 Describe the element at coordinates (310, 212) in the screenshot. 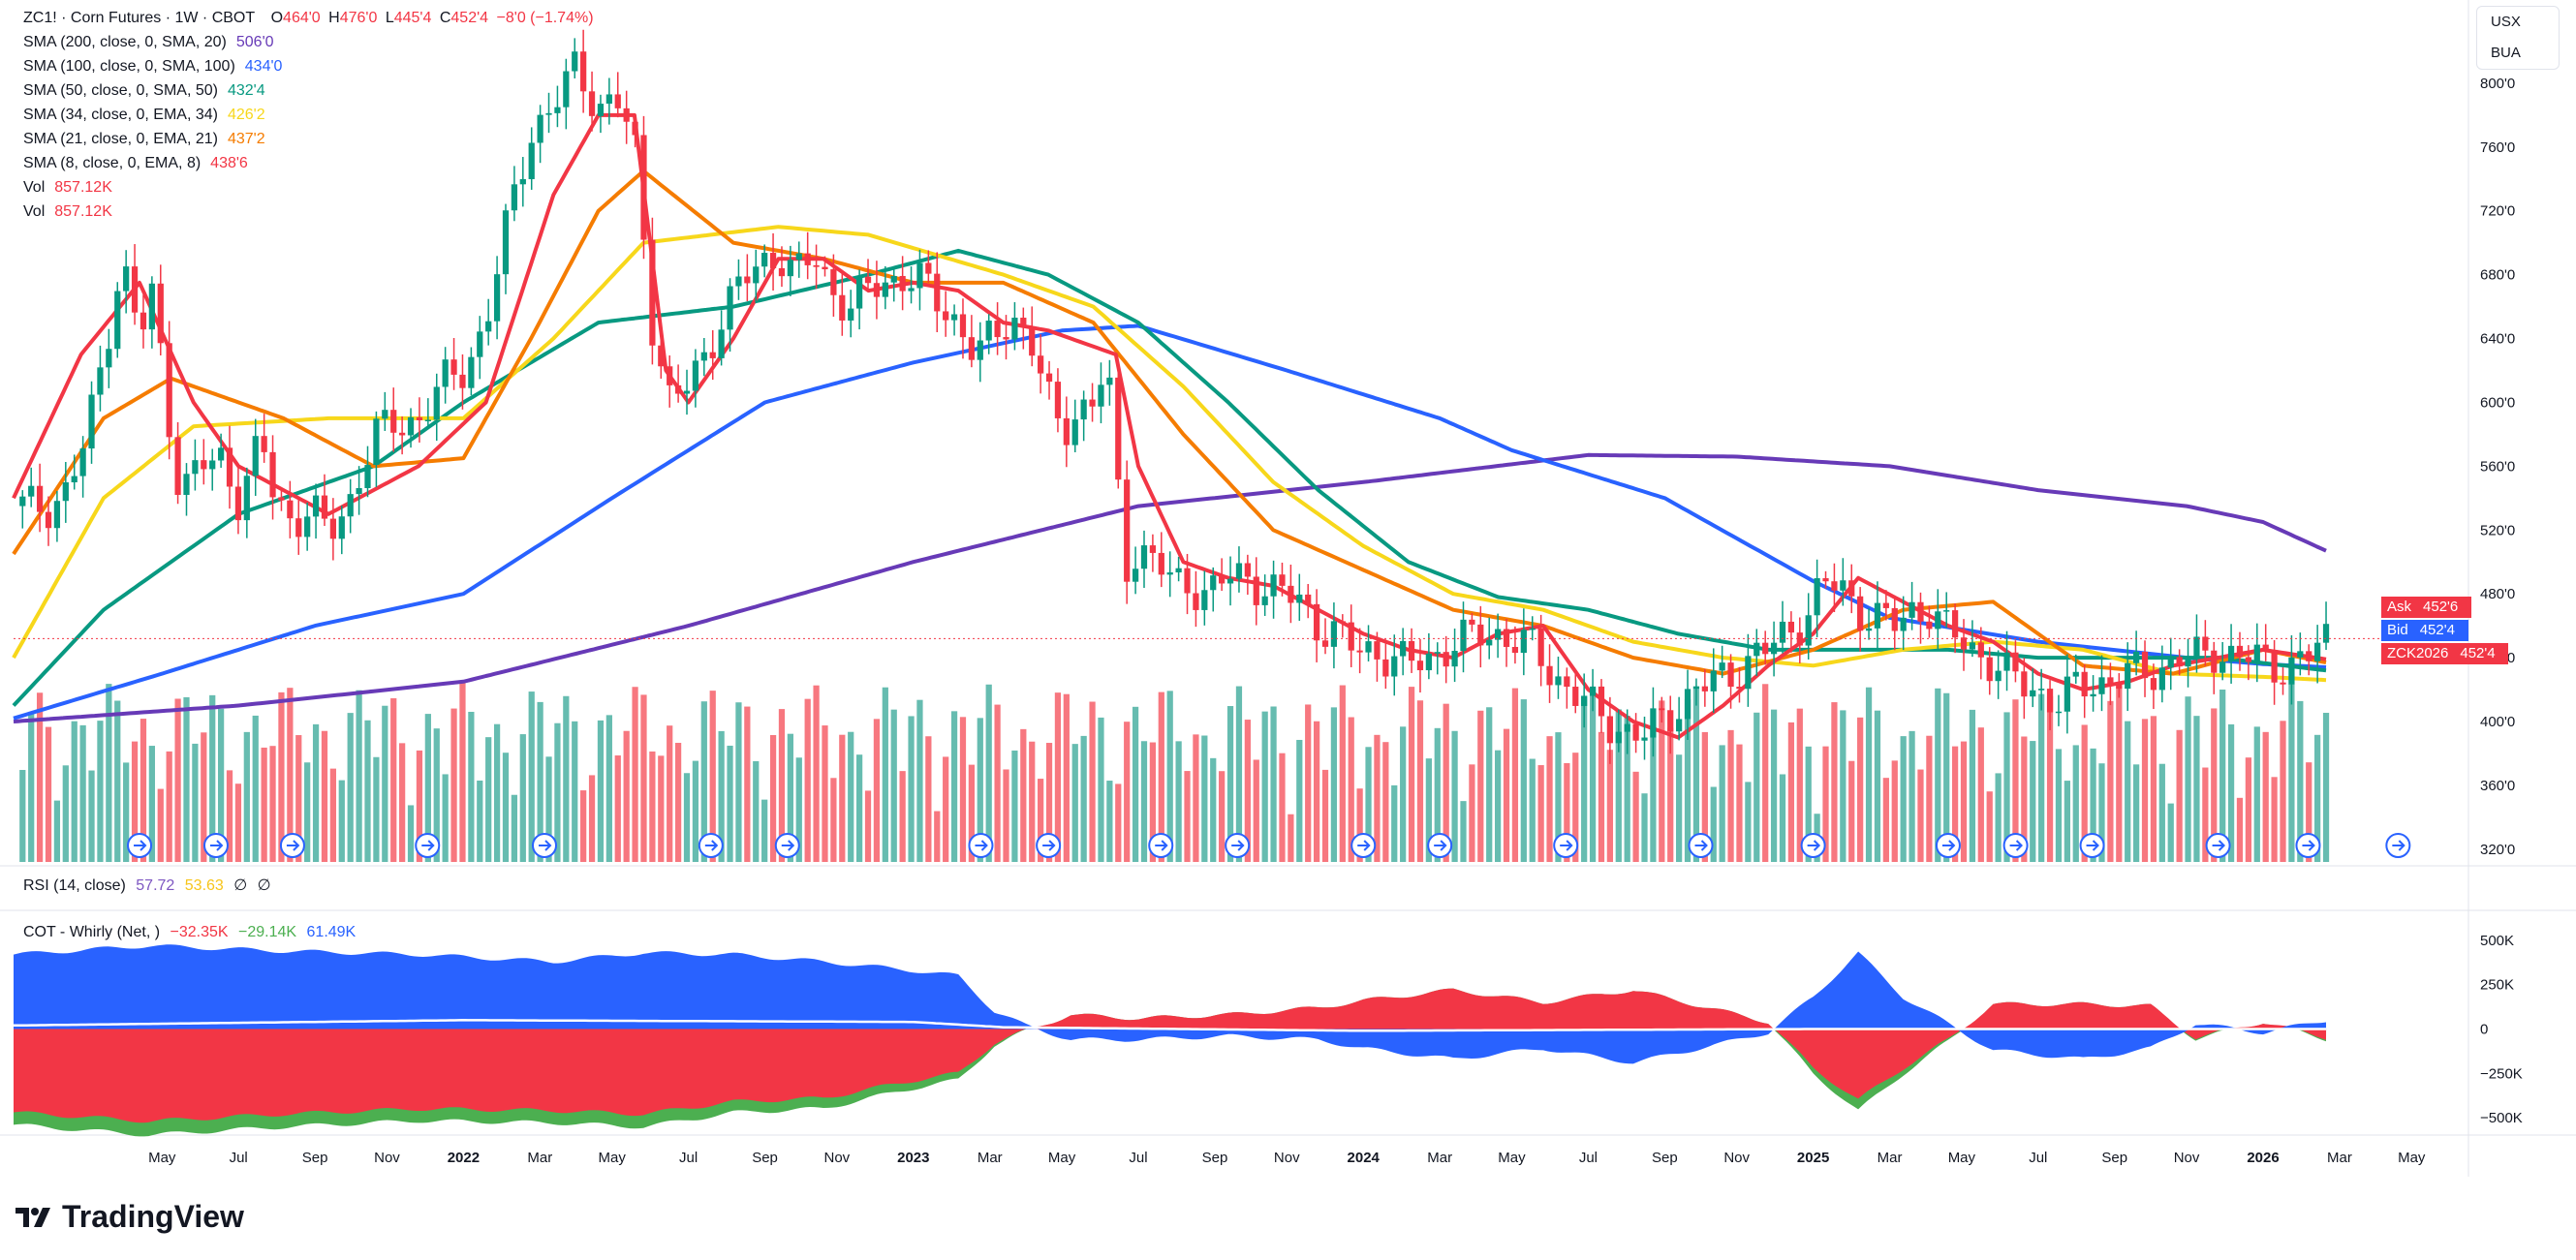

I see `indicator-row: Vol 857.12K` at that location.